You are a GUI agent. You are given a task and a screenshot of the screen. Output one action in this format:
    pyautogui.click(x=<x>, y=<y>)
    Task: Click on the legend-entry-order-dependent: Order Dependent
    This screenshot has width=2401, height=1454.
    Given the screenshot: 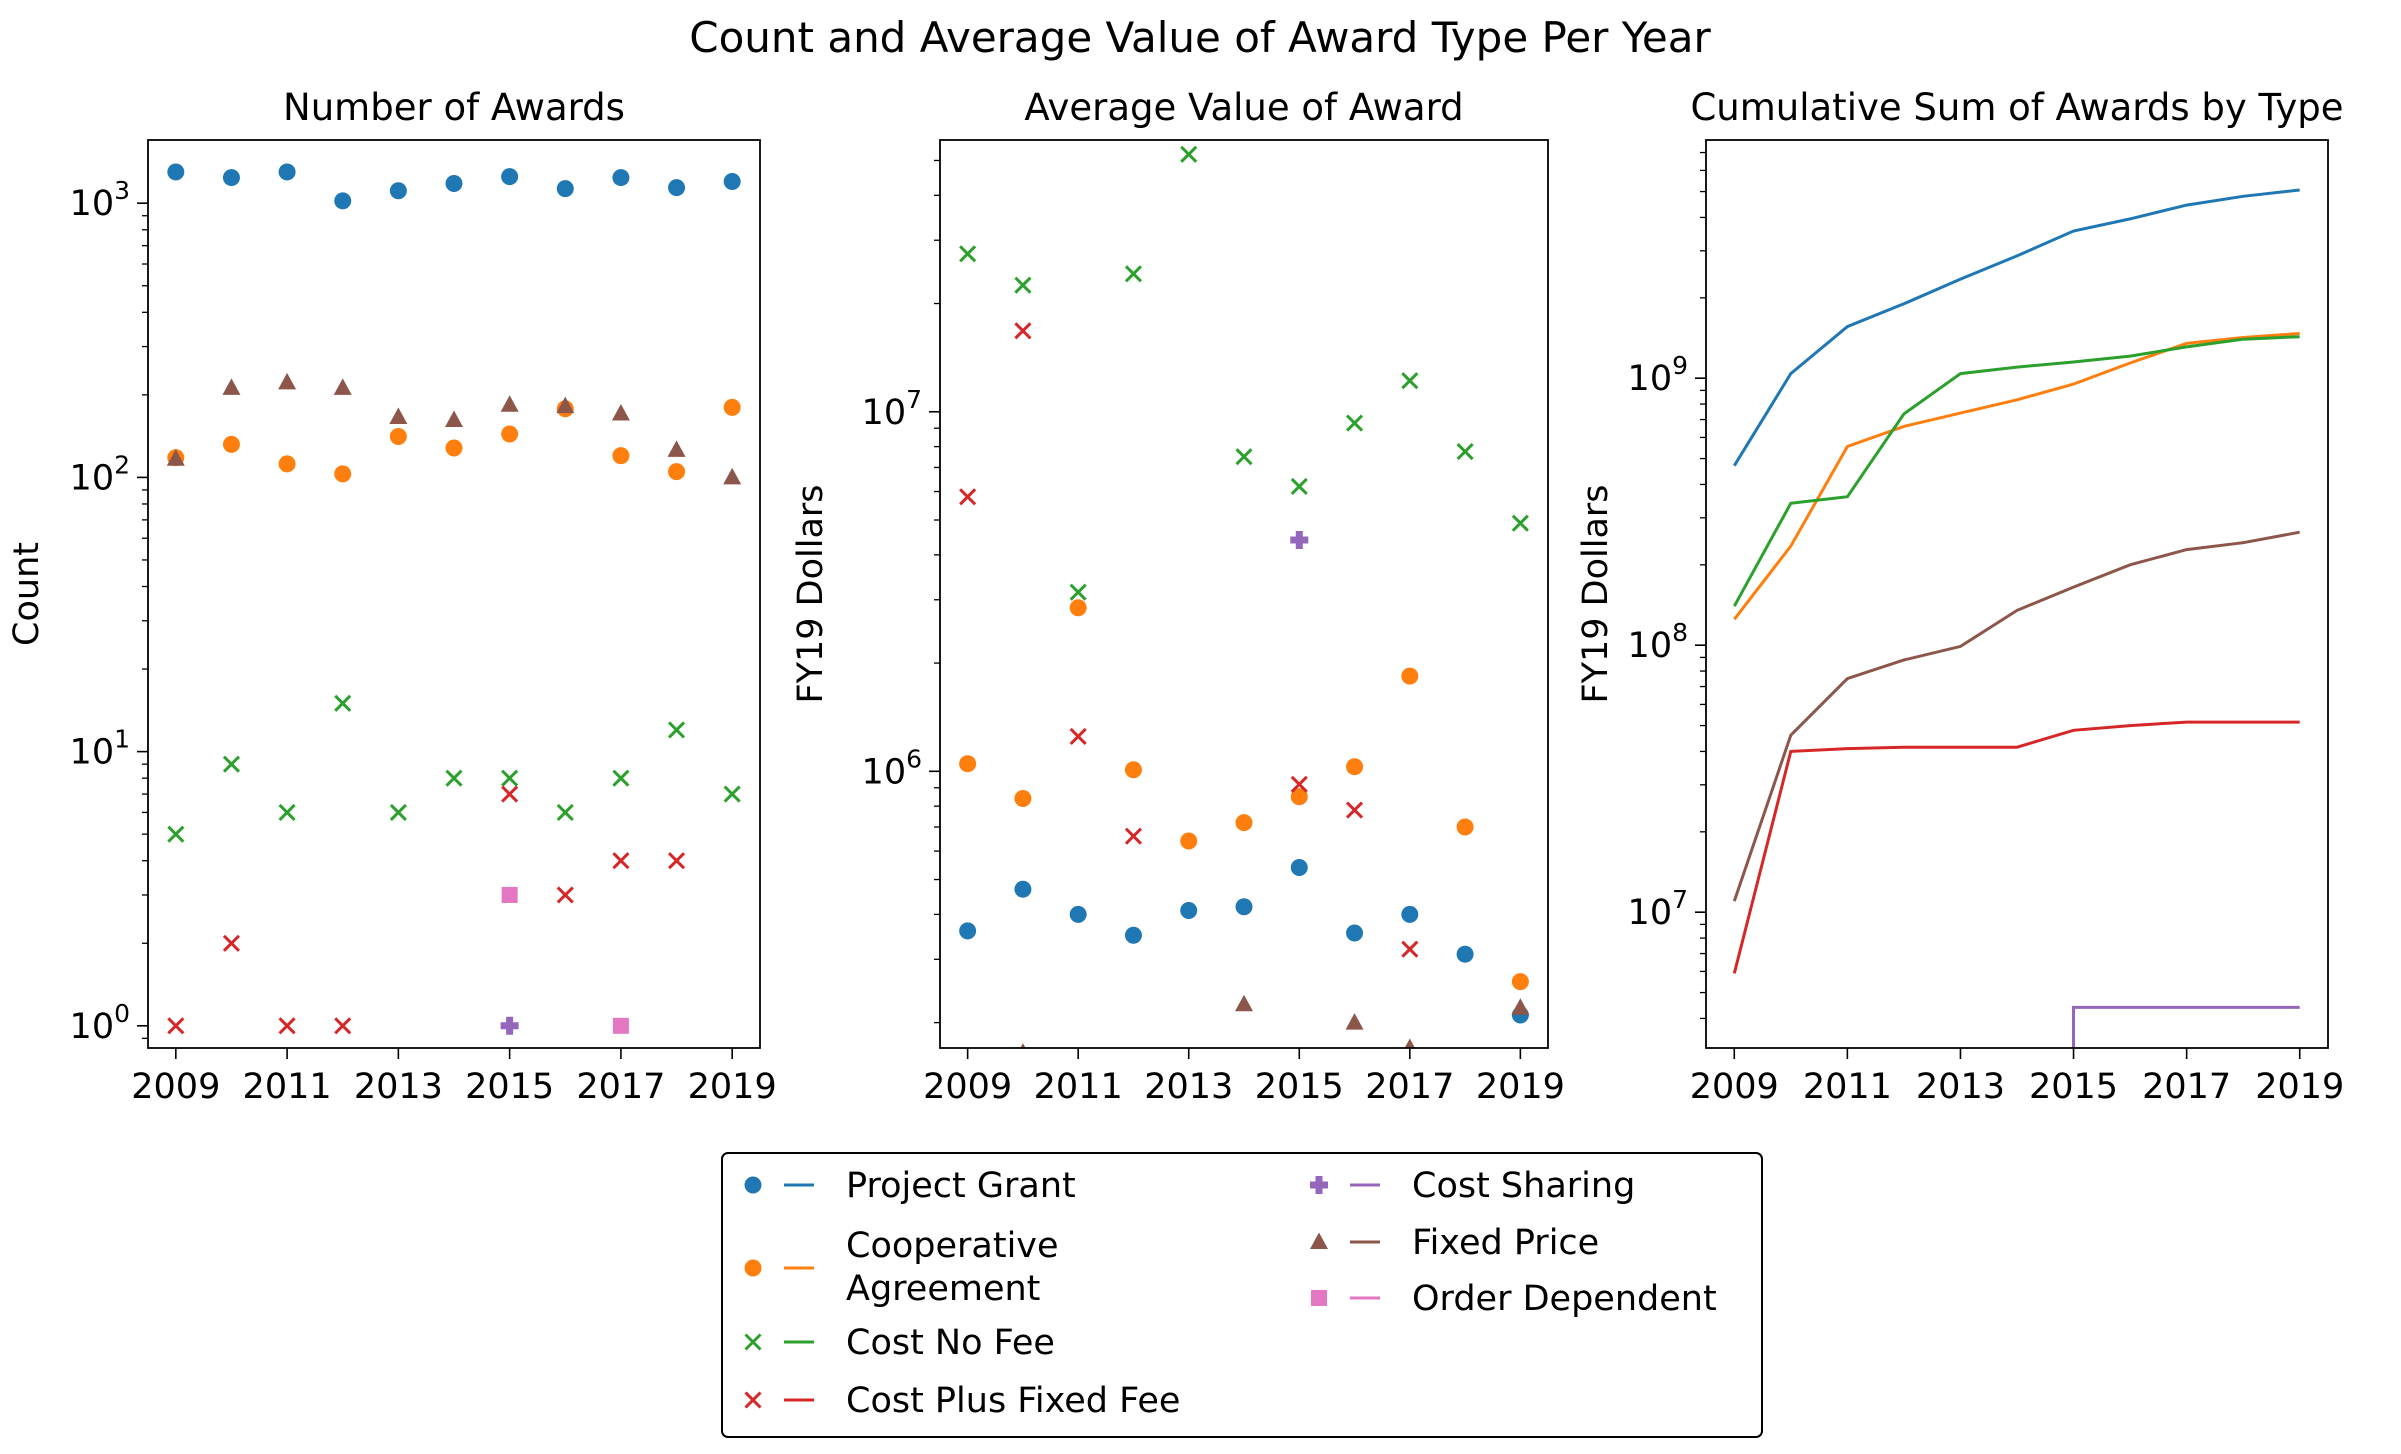 What is the action you would take?
    pyautogui.click(x=1514, y=1299)
    